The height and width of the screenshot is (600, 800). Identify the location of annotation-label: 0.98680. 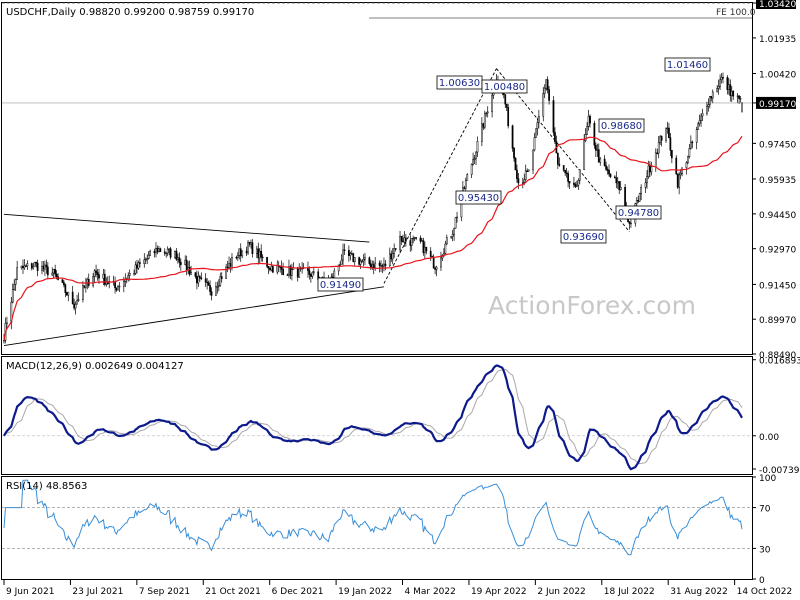
(621, 126).